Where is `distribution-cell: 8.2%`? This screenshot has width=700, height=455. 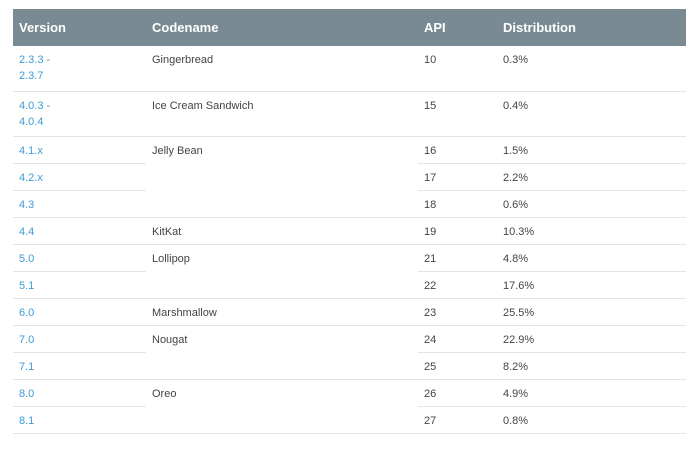
distribution-cell: 8.2% is located at coordinates (591, 366).